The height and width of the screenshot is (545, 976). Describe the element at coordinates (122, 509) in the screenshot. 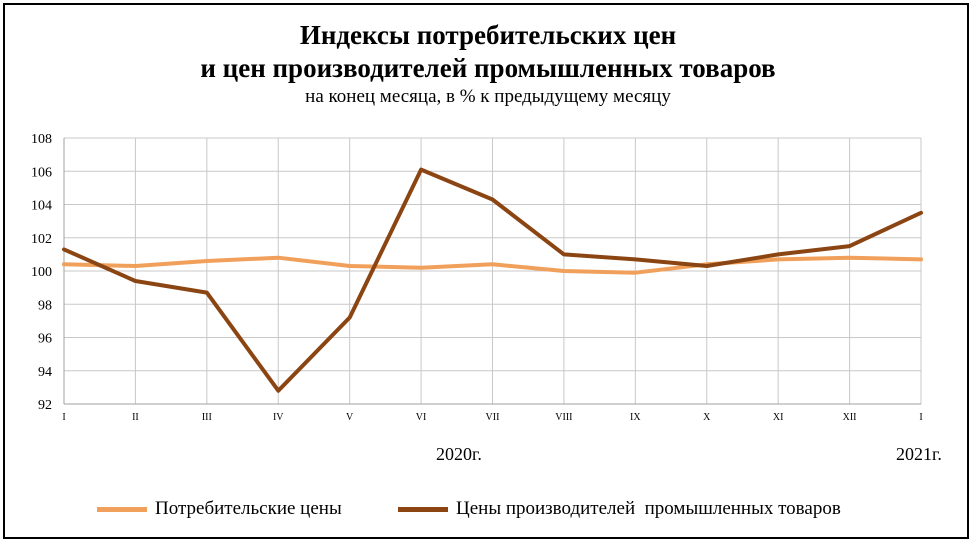

I see `legend-swatch-consumer-prices` at that location.